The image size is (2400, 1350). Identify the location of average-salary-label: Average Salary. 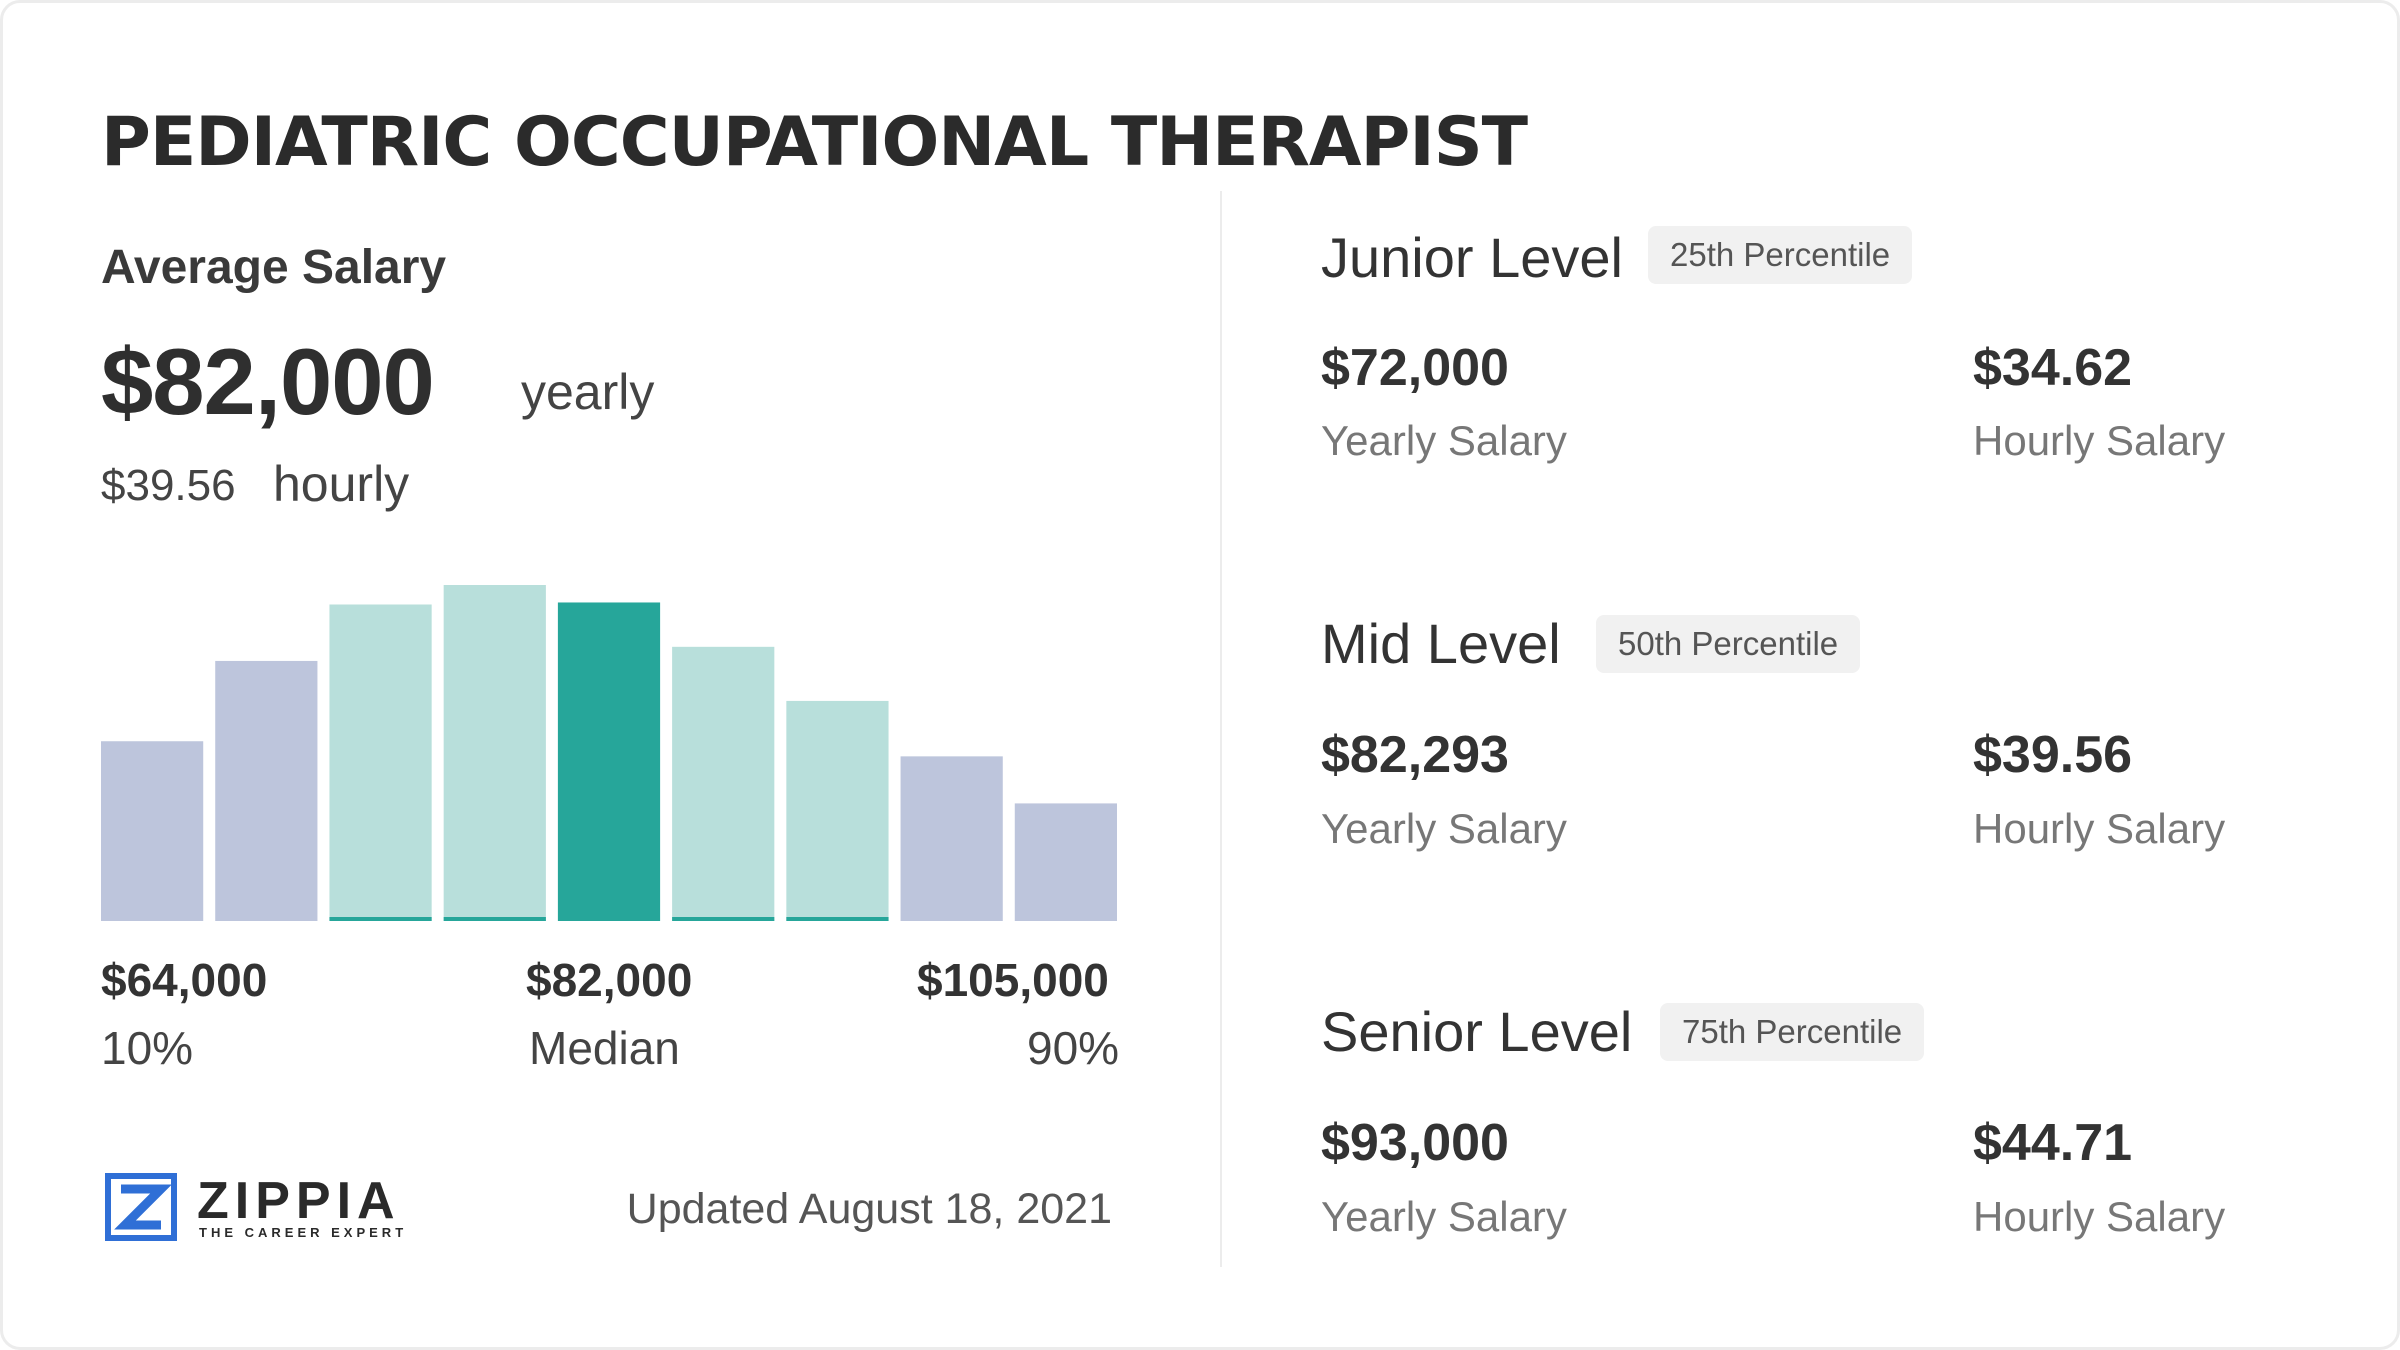
(274, 267).